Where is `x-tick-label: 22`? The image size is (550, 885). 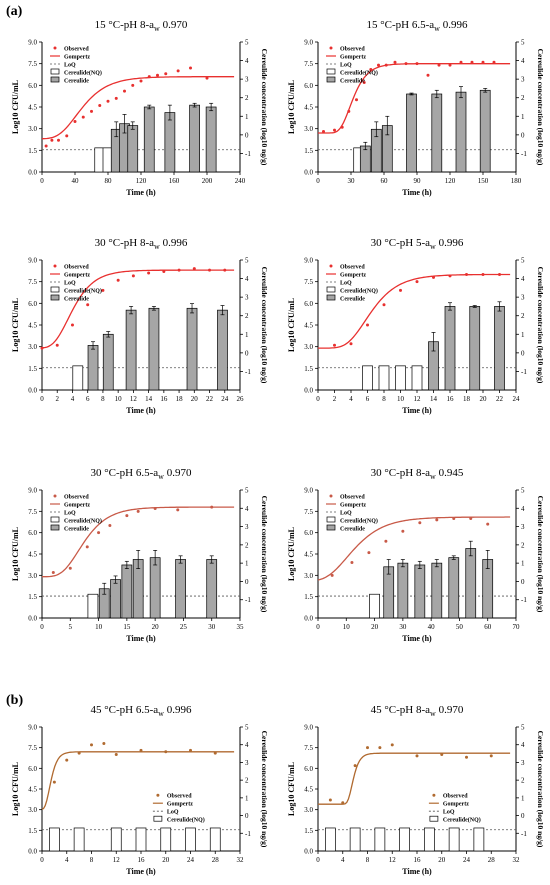 x-tick-label: 22 is located at coordinates (500, 399).